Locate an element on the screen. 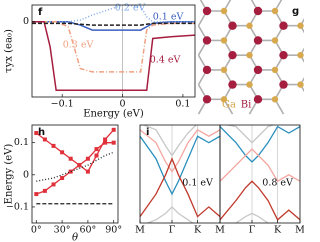 This screenshot has width=320, height=242. panel-label: g is located at coordinates (295, 11).